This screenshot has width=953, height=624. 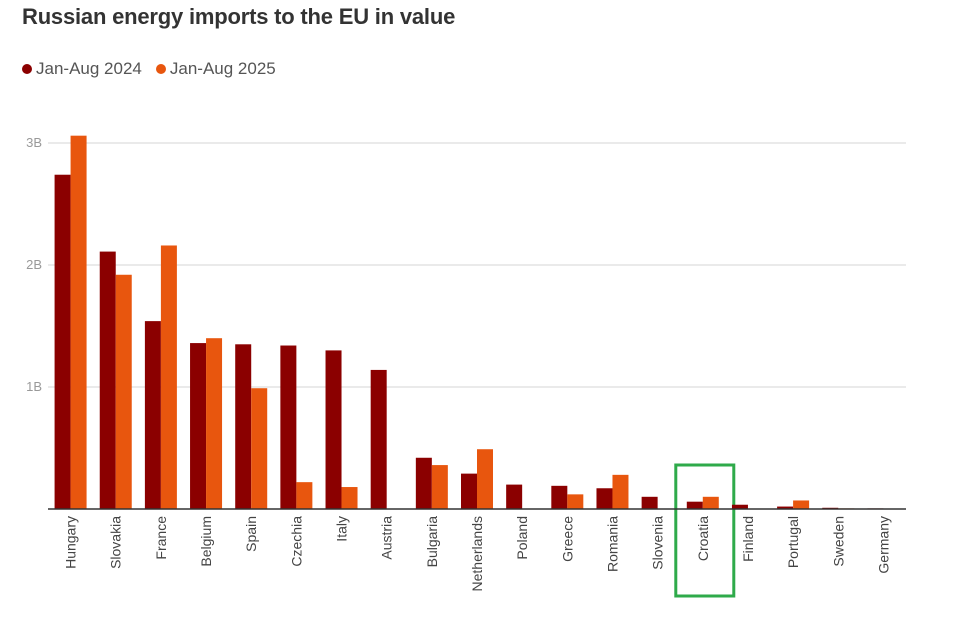 What do you see at coordinates (703, 538) in the screenshot?
I see `x-tick-label: Croatia` at bounding box center [703, 538].